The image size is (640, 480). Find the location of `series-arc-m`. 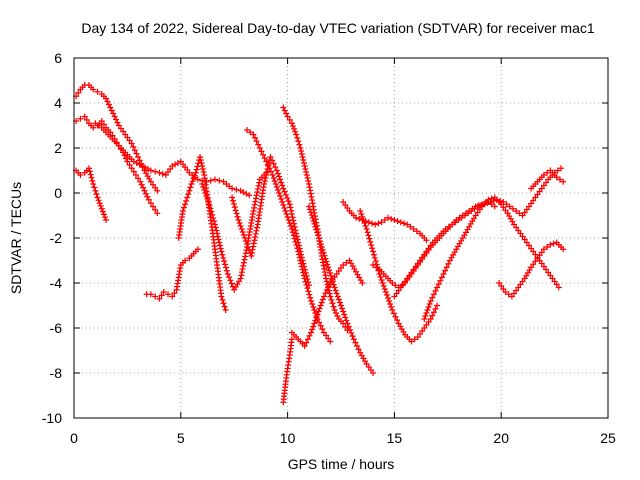

series-arc-m is located at coordinates (341, 289).